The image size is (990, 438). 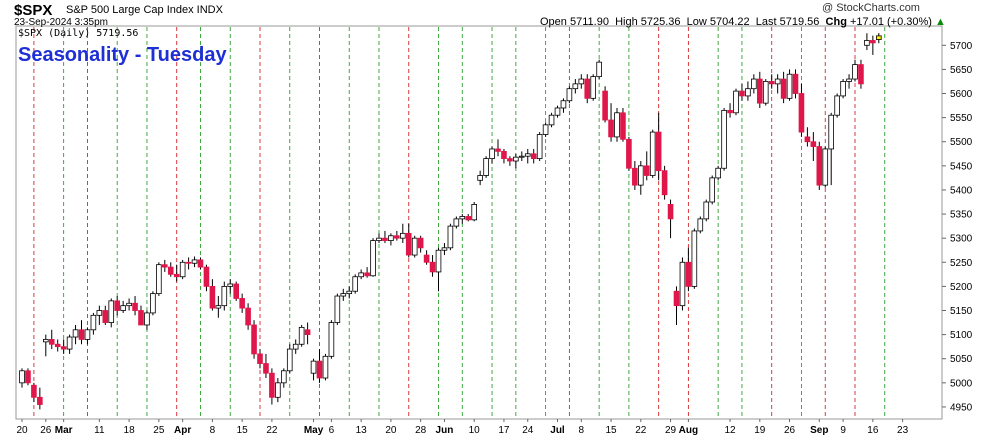 What do you see at coordinates (243, 430) in the screenshot?
I see `x-tick-label: 15` at bounding box center [243, 430].